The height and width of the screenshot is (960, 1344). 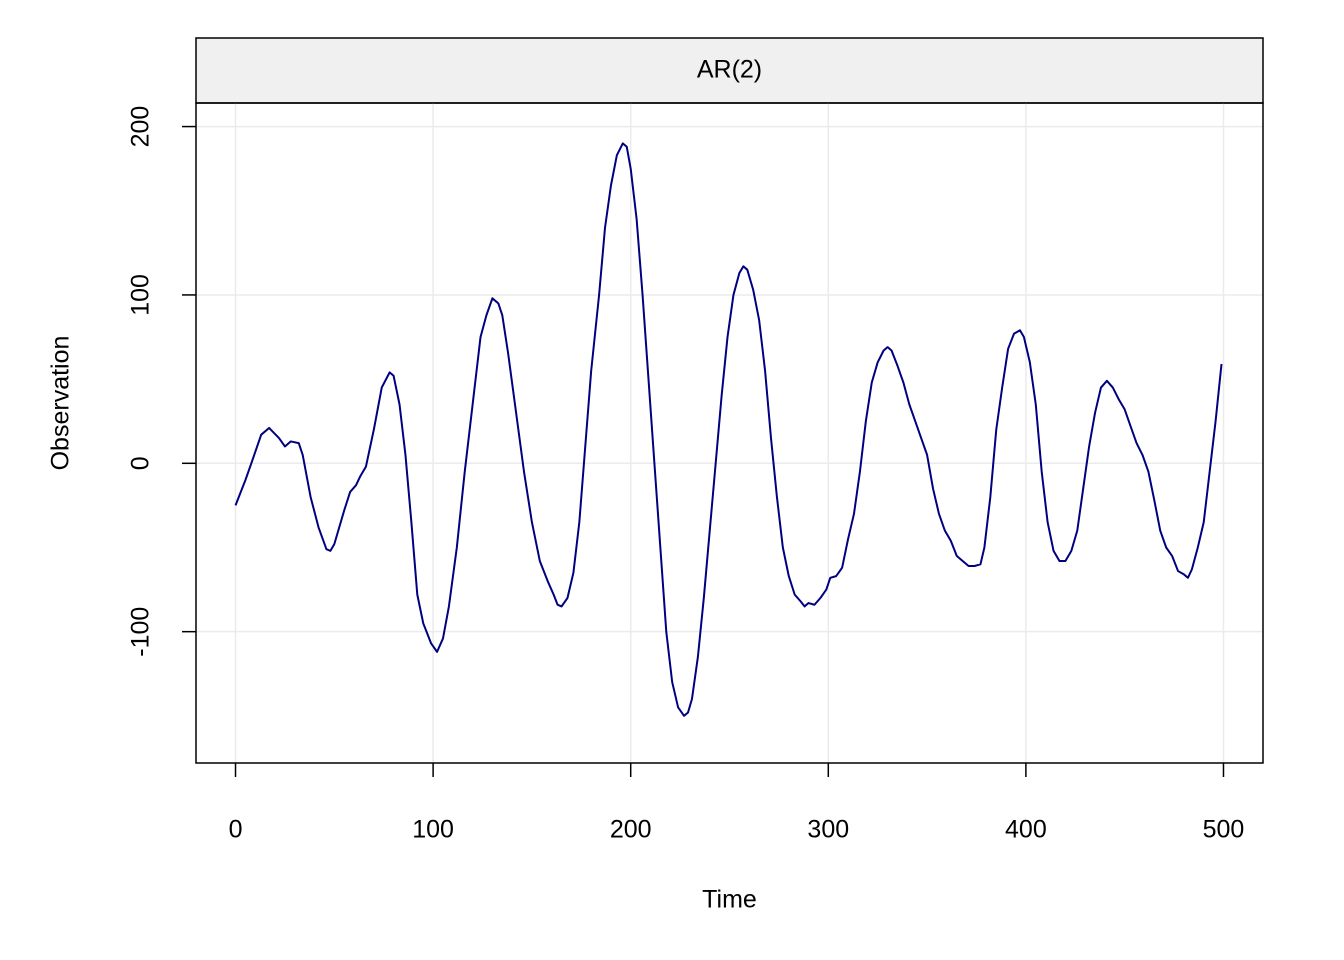 I want to click on x-tick-label: 300, so click(x=828, y=830).